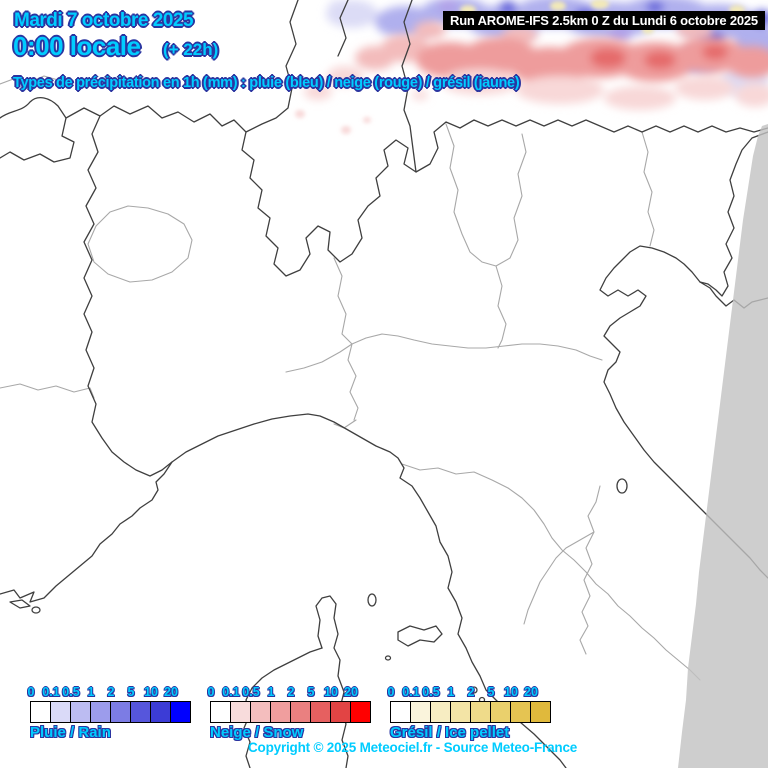 The image size is (768, 768). I want to click on legend-label: Grésil / Ice pellet, so click(450, 732).